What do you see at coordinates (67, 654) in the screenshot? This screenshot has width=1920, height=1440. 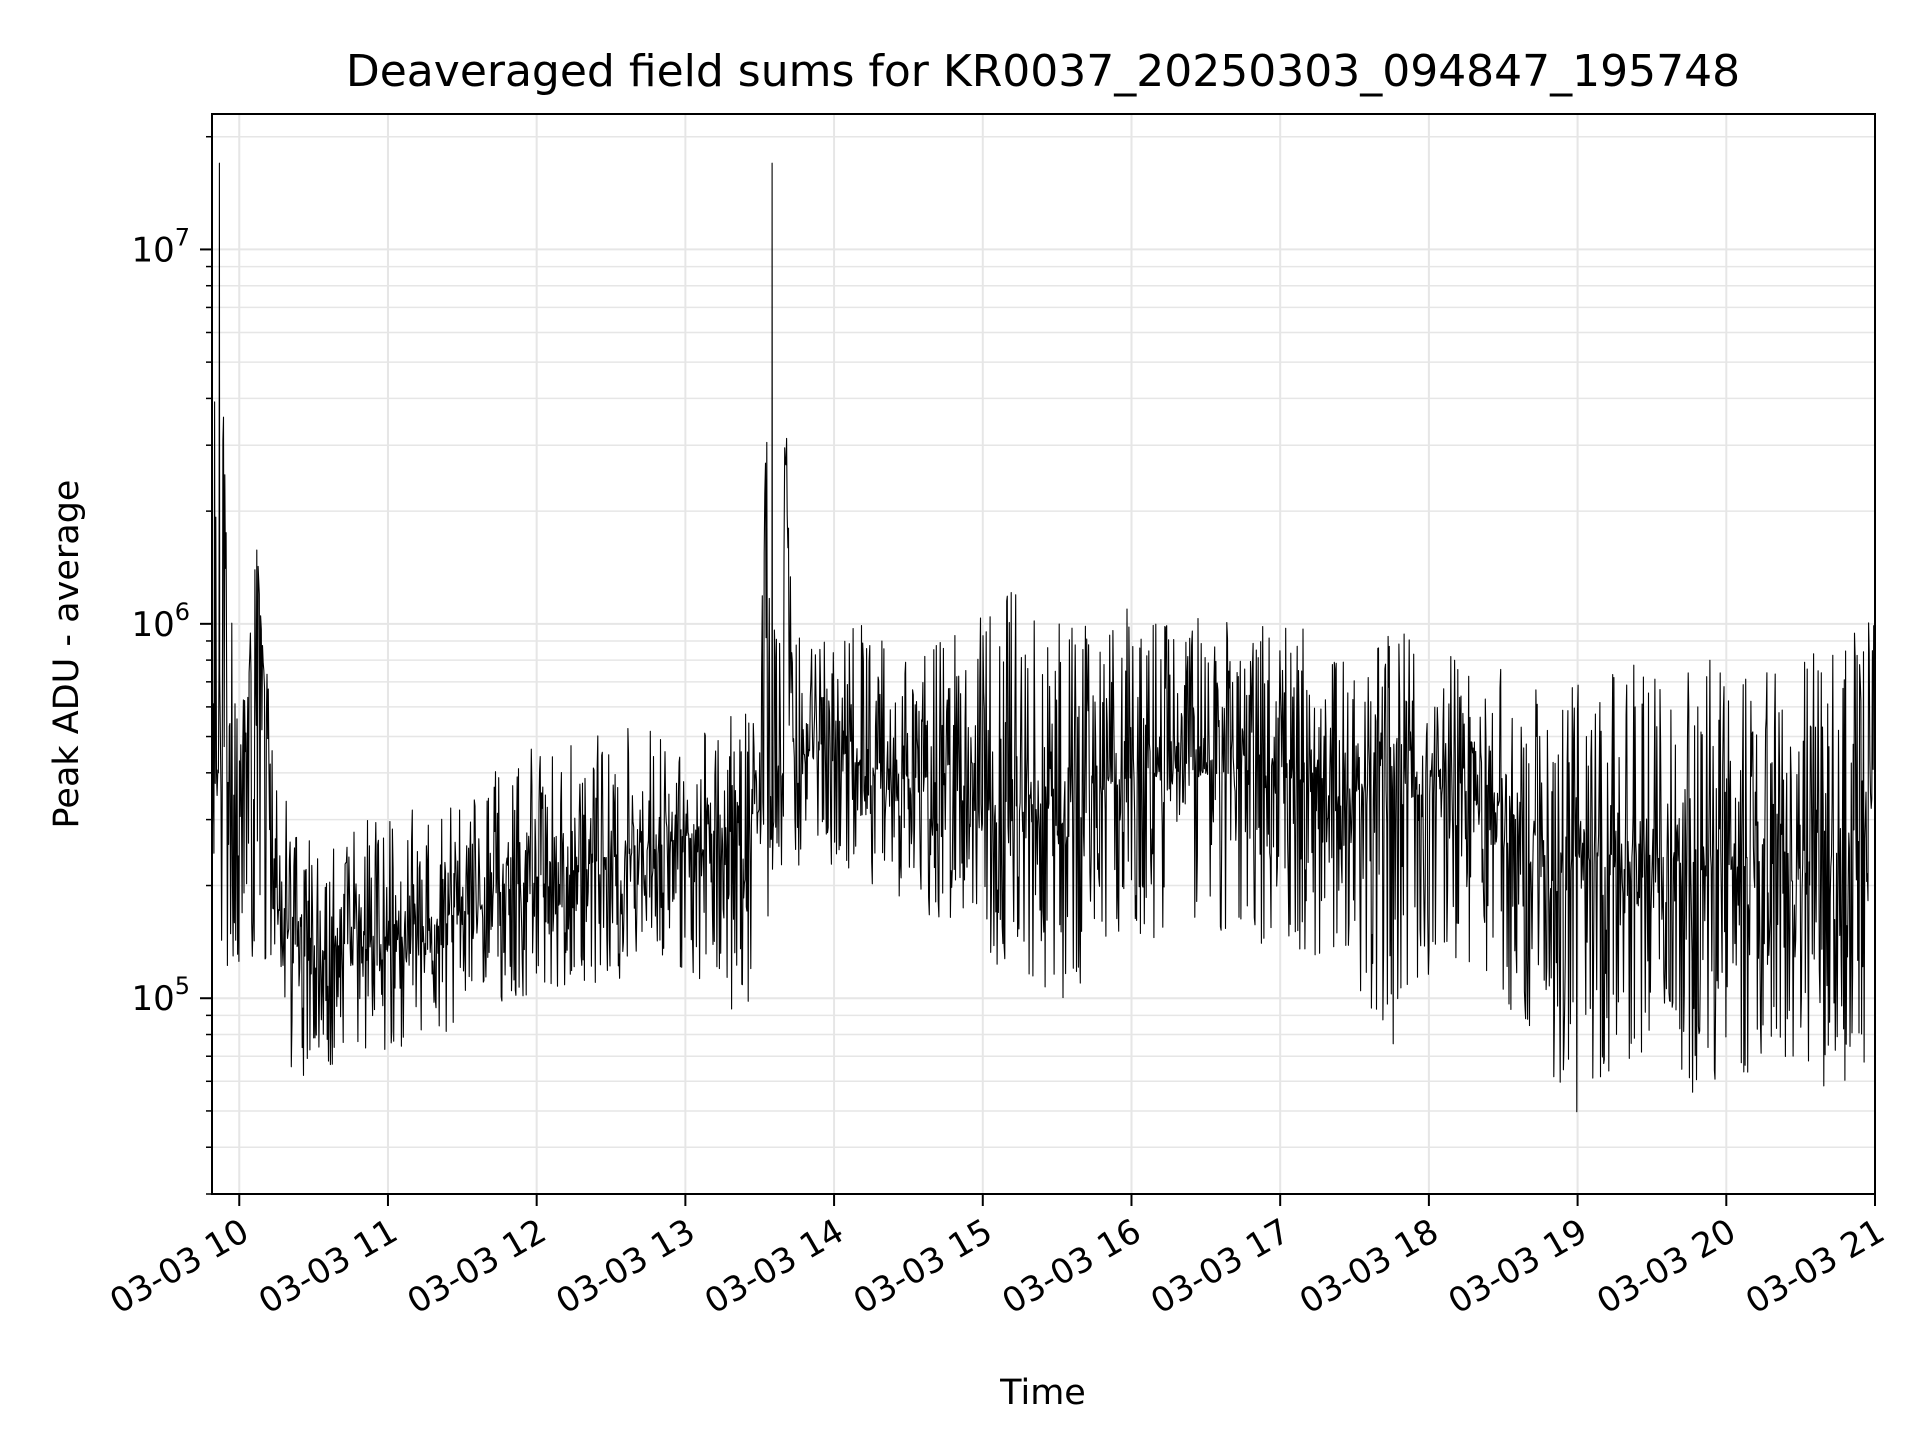 I see `y-axis-label: Peak ADU - average` at bounding box center [67, 654].